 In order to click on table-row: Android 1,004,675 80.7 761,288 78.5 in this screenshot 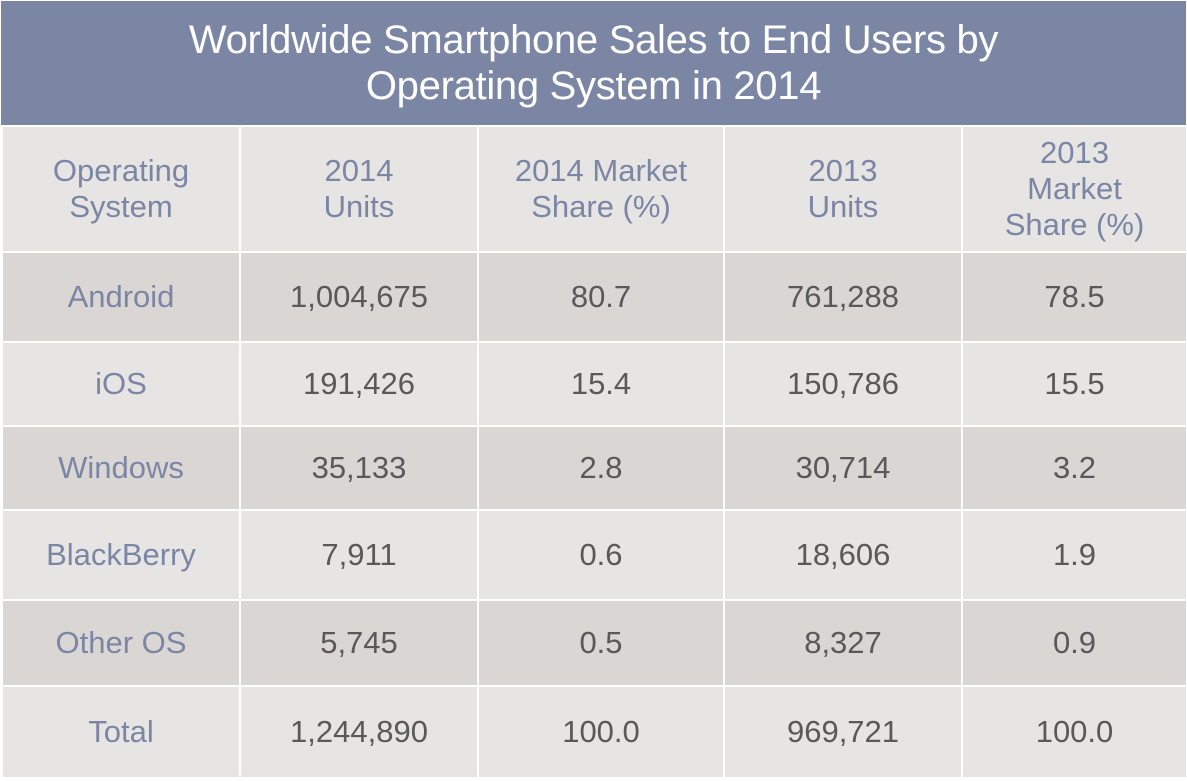, I will do `click(594, 297)`.